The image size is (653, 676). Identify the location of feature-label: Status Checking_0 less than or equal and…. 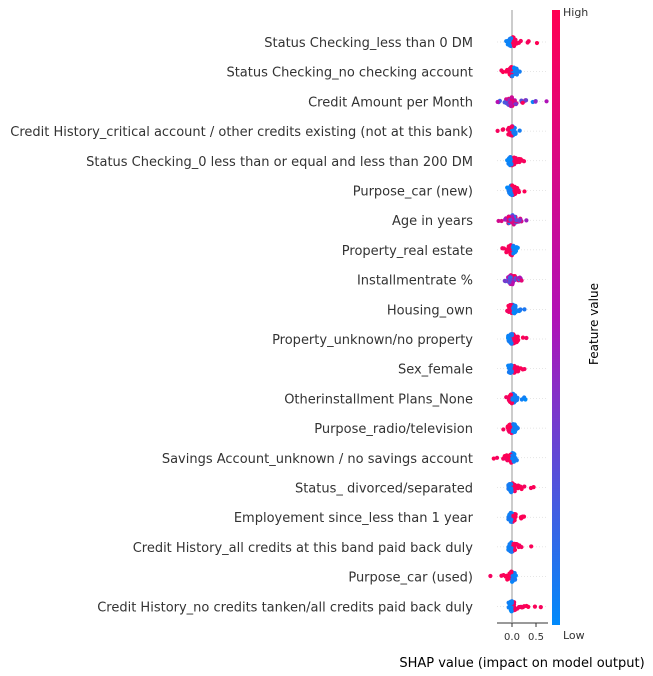
(279, 162).